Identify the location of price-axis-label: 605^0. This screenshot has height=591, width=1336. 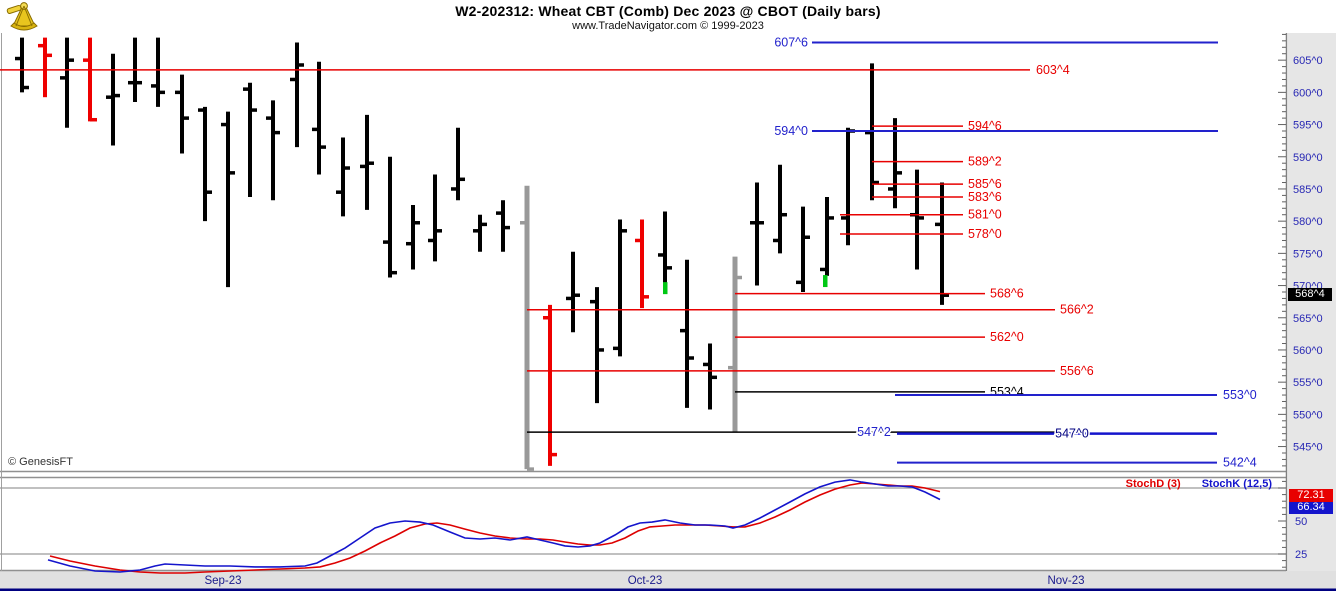
(1308, 61).